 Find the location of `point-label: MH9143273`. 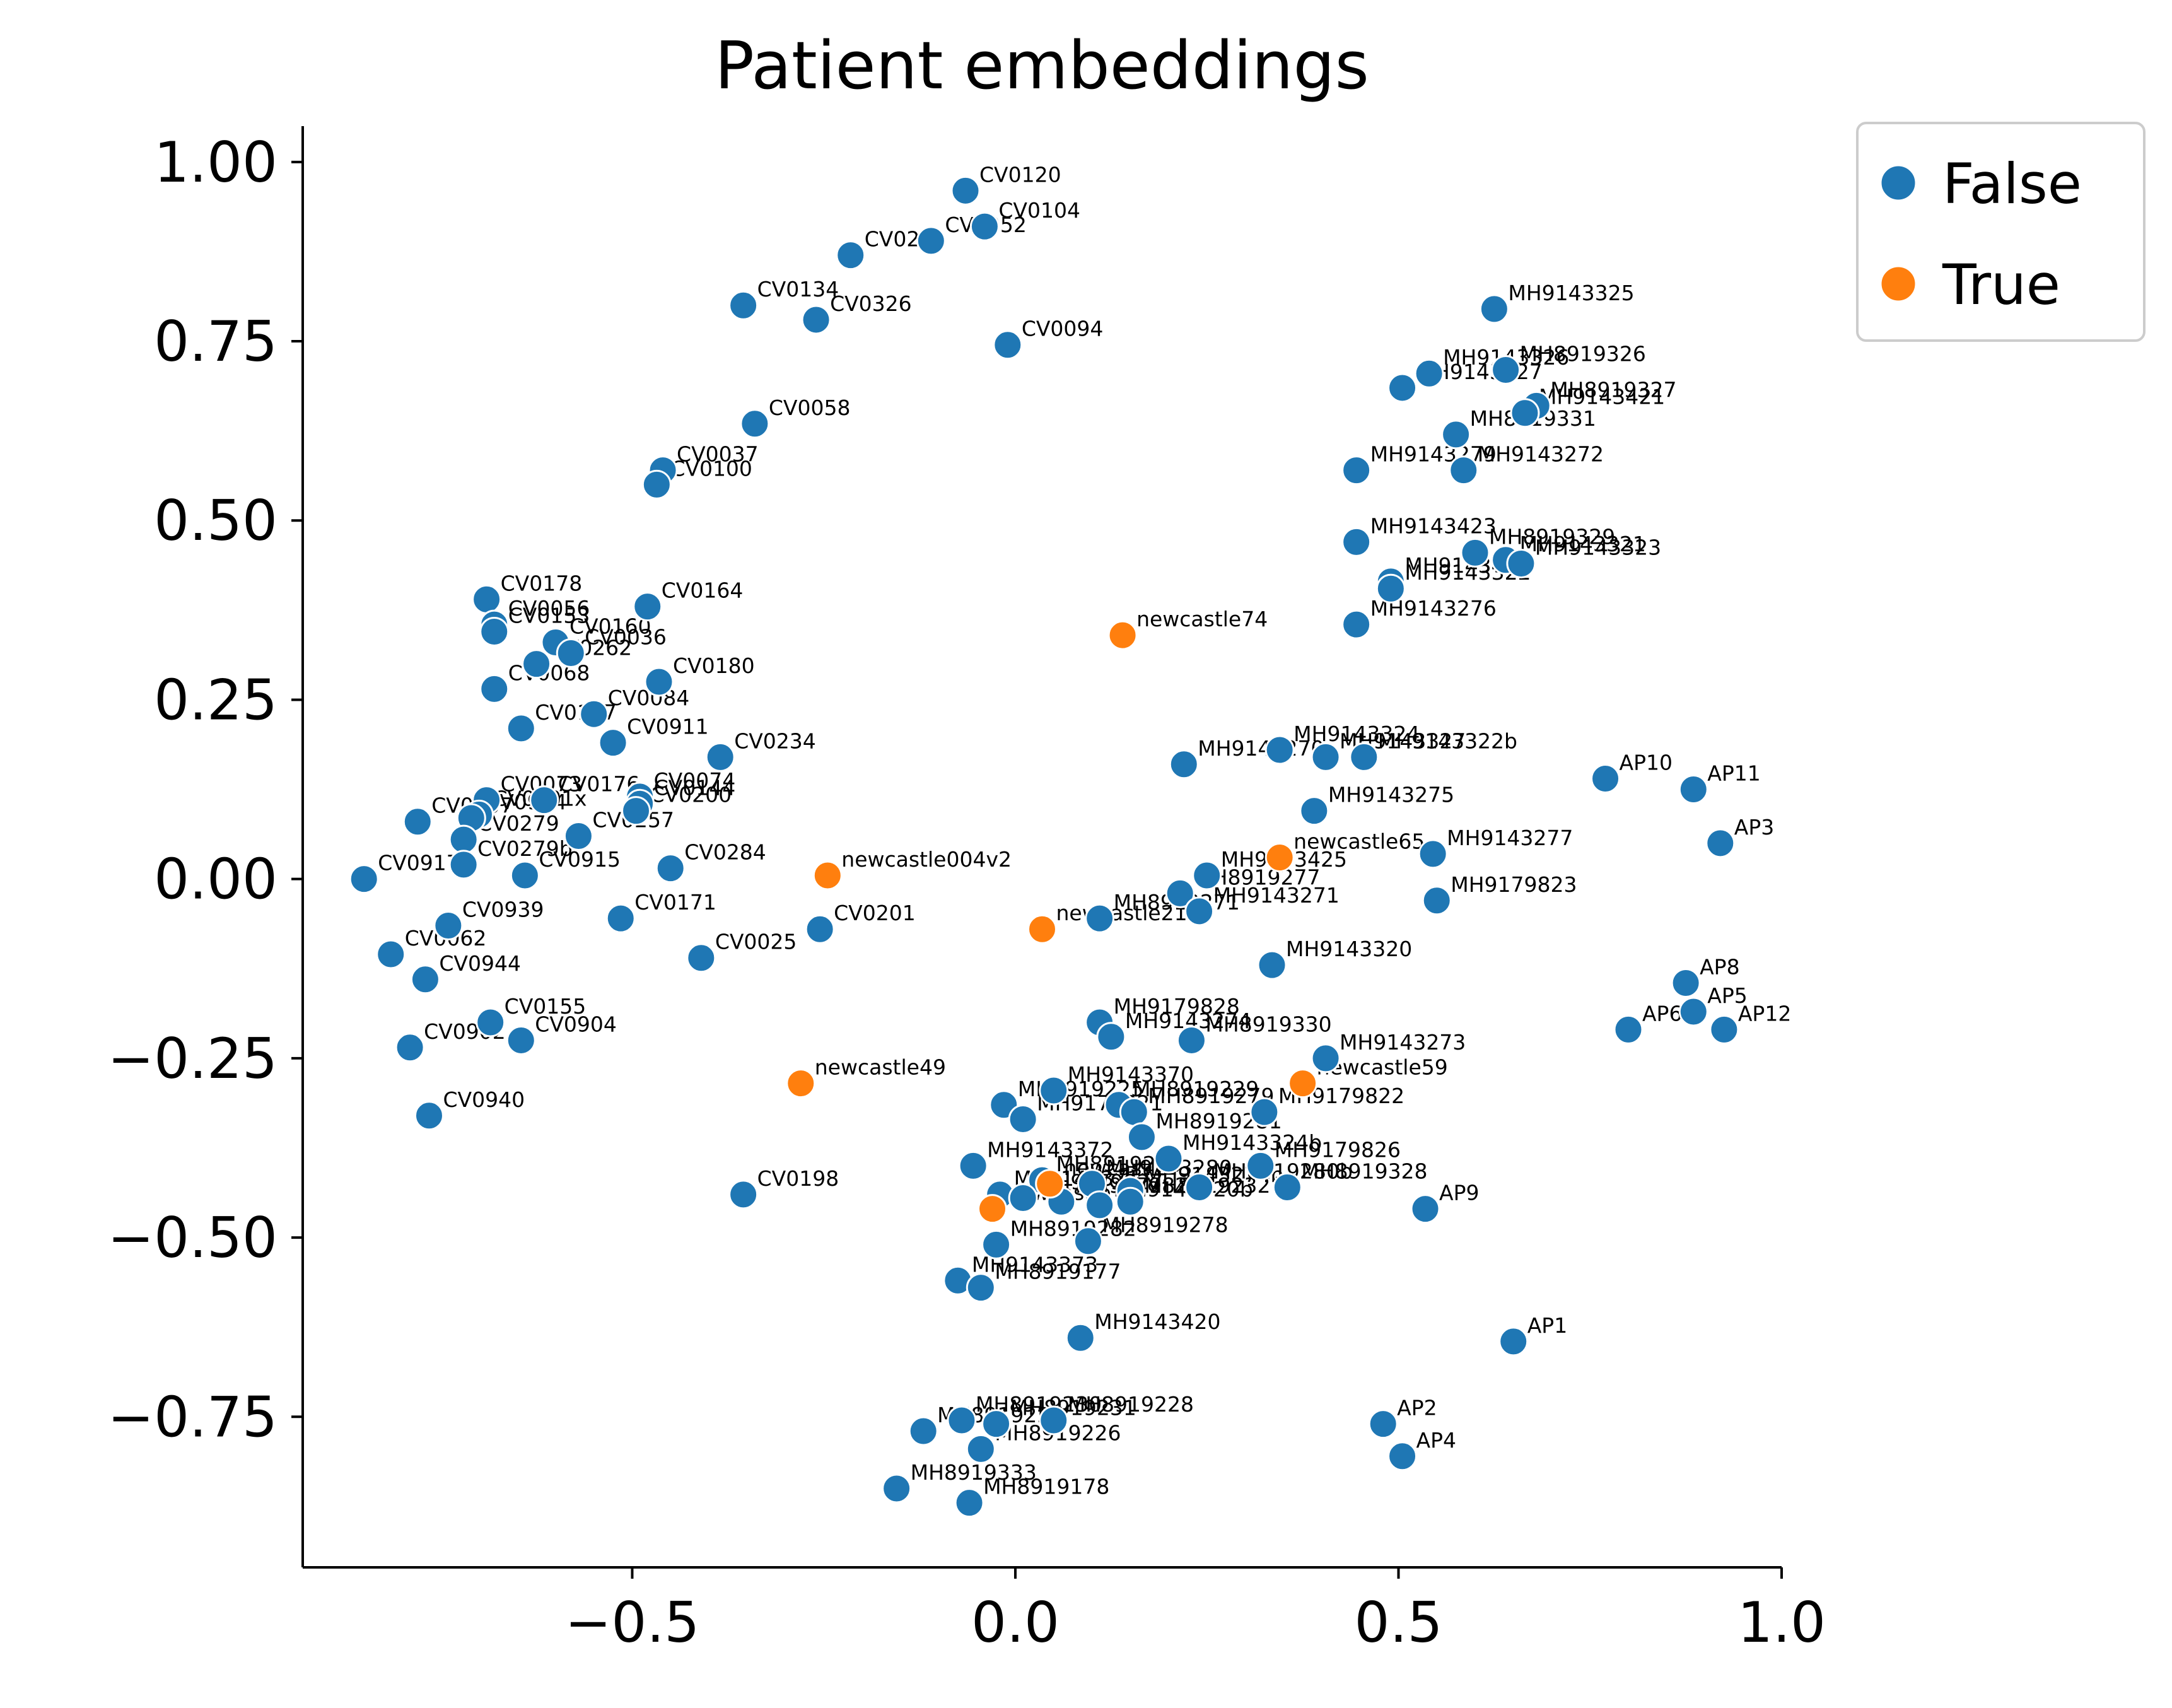

point-label: MH9143273 is located at coordinates (1403, 1042).